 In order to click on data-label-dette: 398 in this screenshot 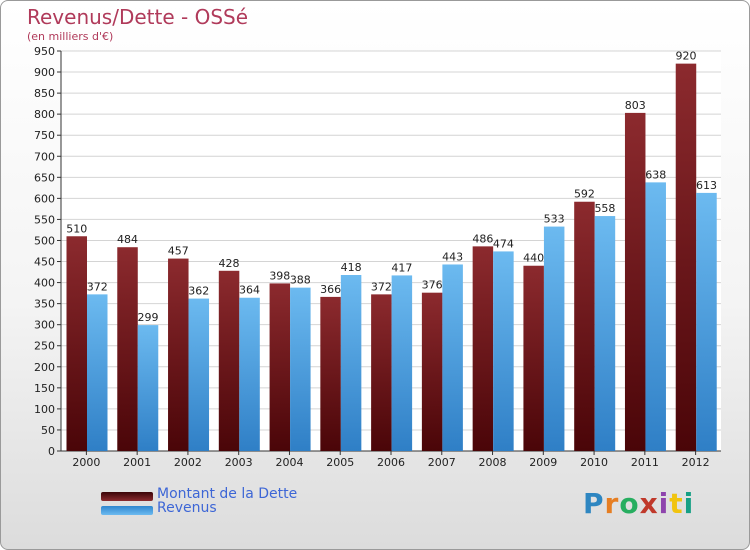, I will do `click(279, 275)`.